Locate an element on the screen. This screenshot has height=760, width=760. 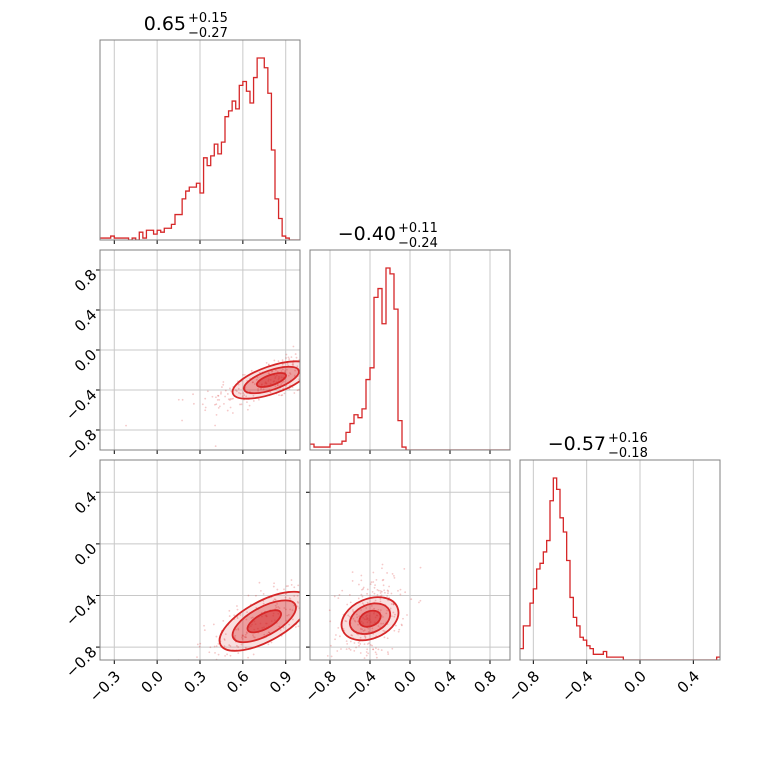
panel-r0-c0: 0.65 +0.15−0.27 is located at coordinates (200, 127).